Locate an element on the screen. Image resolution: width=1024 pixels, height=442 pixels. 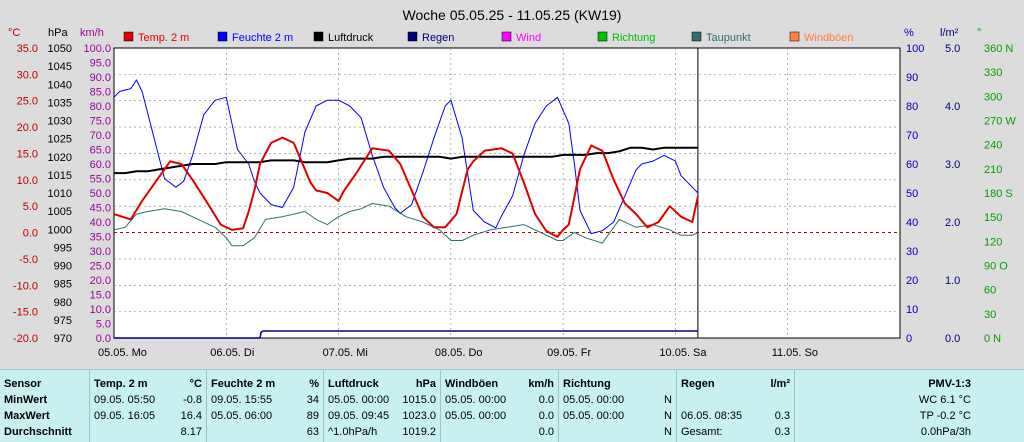
rain-tick-label: 0.0 is located at coordinates (952, 339).